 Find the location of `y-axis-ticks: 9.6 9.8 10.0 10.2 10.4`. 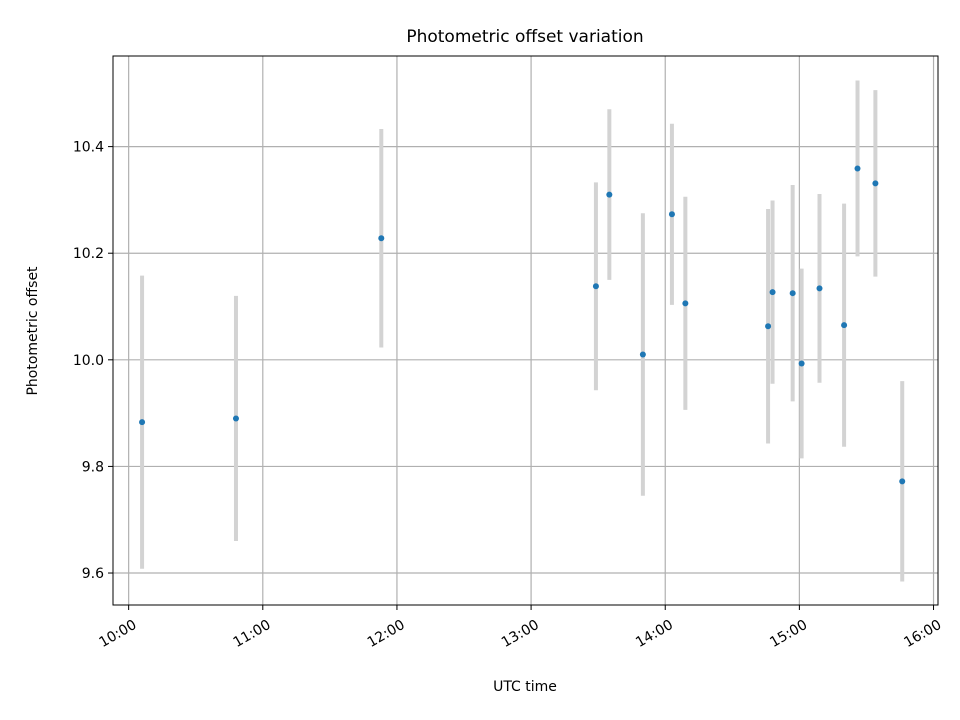

y-axis-ticks: 9.6 9.8 10.0 10.2 10.4 is located at coordinates (93, 361).